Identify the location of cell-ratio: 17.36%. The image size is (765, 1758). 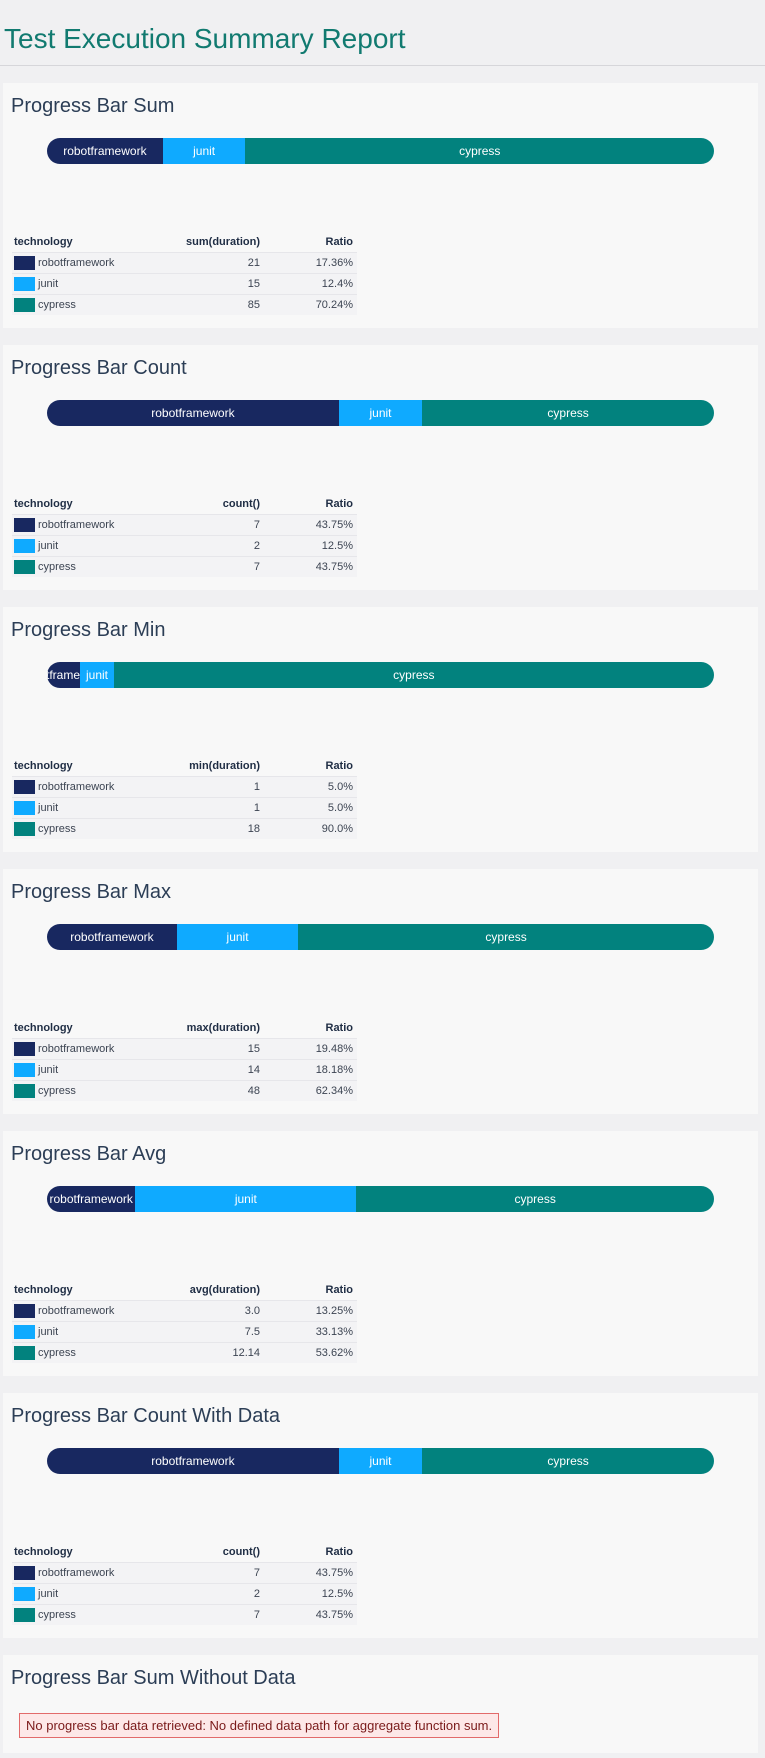
(310, 263).